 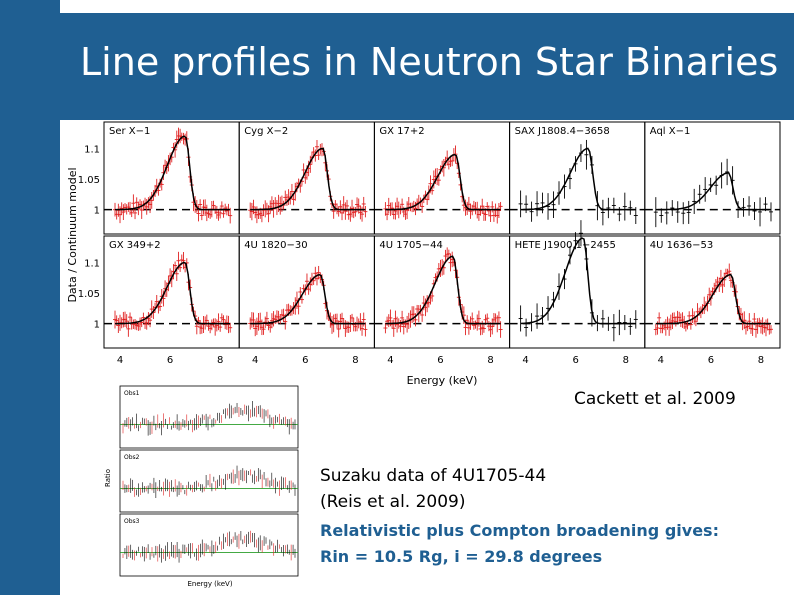 What do you see at coordinates (72, 234) in the screenshot?
I see `figure-ylabel: Data / Continuum model` at bounding box center [72, 234].